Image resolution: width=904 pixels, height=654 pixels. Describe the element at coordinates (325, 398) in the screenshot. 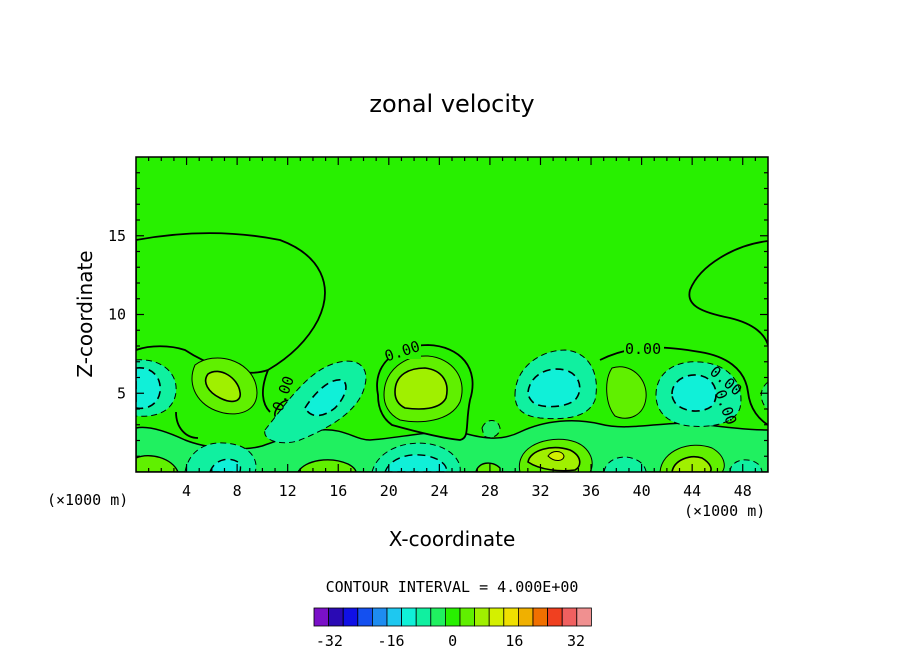

I see `neg-cell-15-inner` at that location.